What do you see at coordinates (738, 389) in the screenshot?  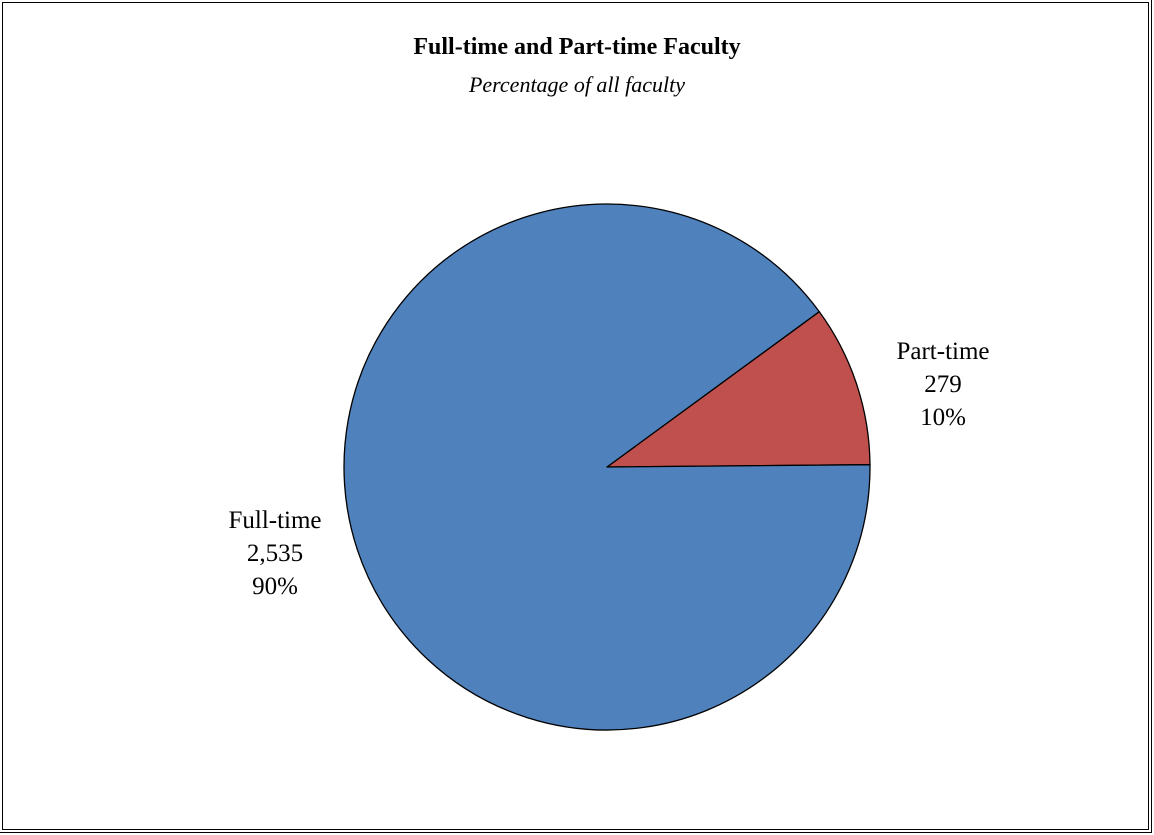 I see `pie-slice-part-time` at bounding box center [738, 389].